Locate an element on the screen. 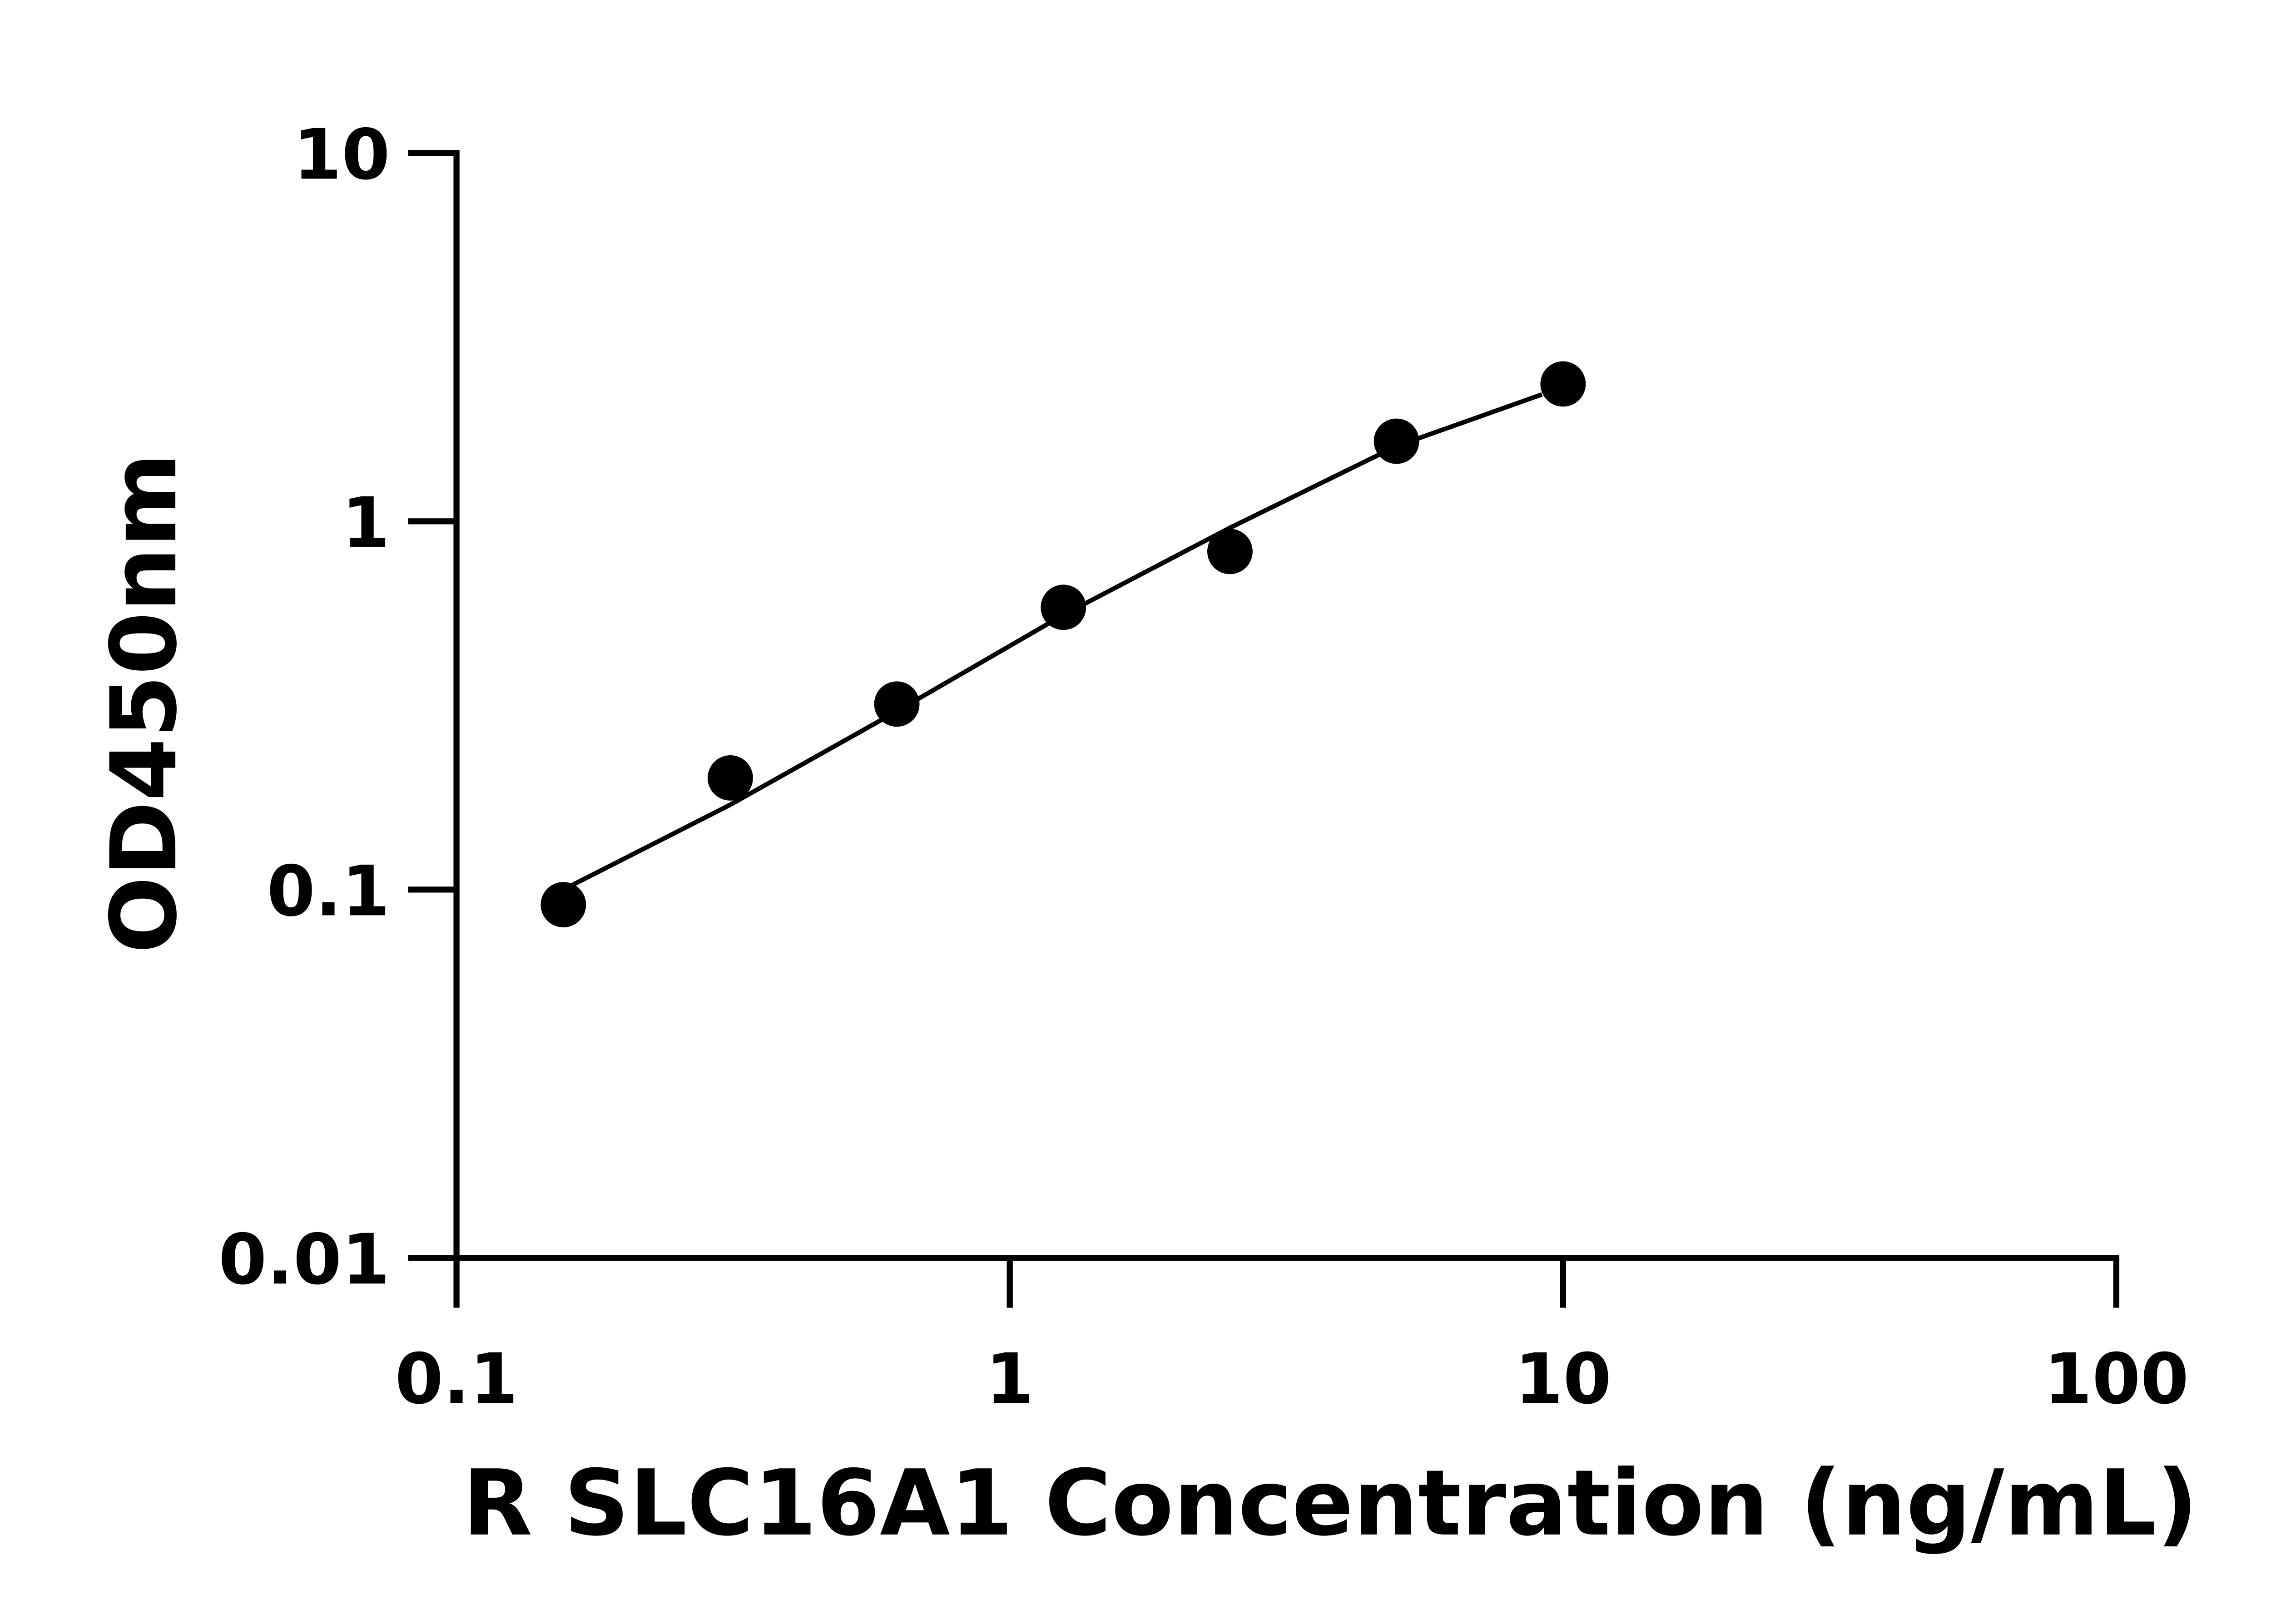 The image size is (2271, 1624). fit-curve is located at coordinates (1052, 642).